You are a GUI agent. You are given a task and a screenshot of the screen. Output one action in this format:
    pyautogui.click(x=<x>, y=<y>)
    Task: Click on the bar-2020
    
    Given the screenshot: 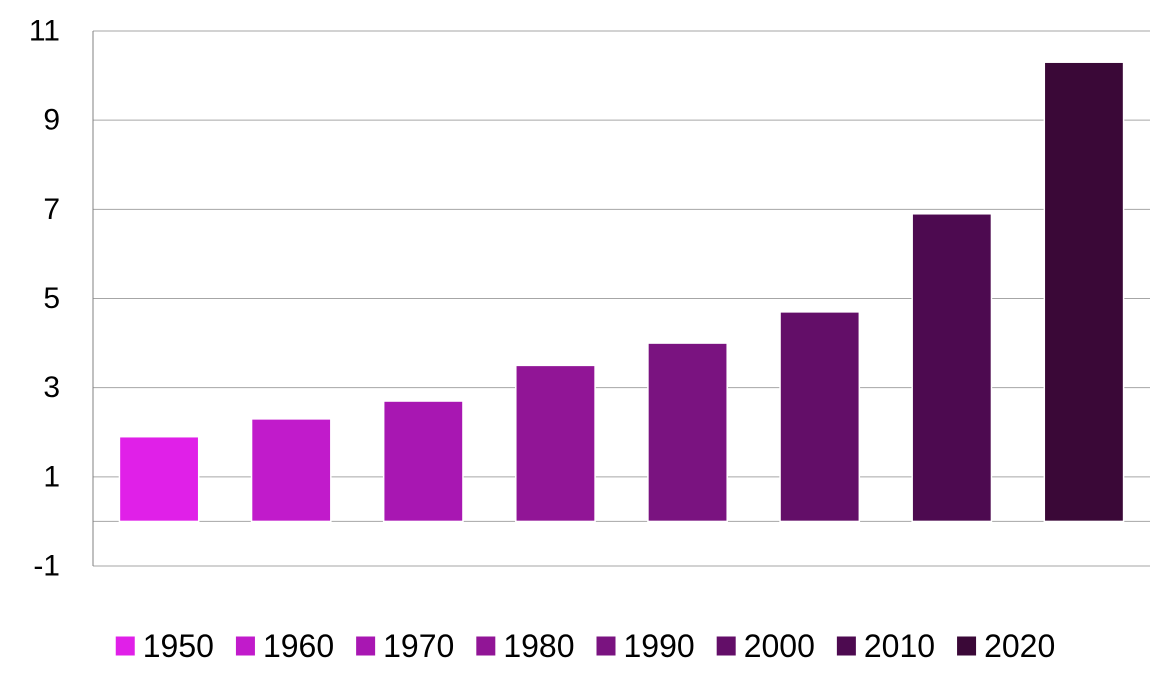 What is the action you would take?
    pyautogui.click(x=1084, y=292)
    